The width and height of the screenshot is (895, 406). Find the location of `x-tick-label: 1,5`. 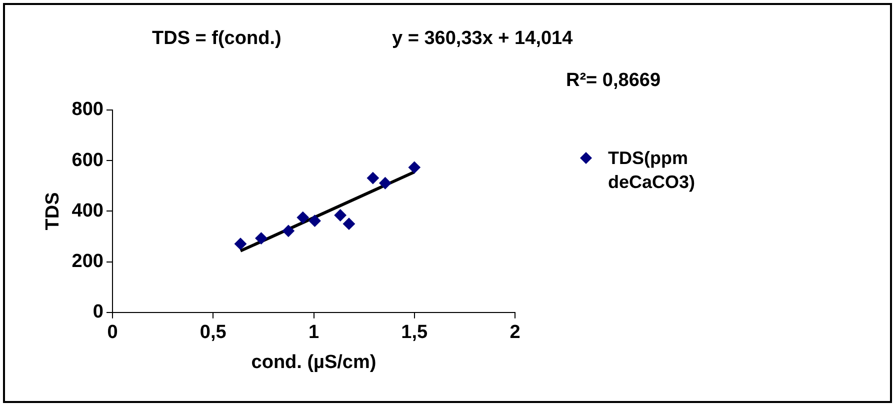

x-tick-label: 1,5 is located at coordinates (414, 333).